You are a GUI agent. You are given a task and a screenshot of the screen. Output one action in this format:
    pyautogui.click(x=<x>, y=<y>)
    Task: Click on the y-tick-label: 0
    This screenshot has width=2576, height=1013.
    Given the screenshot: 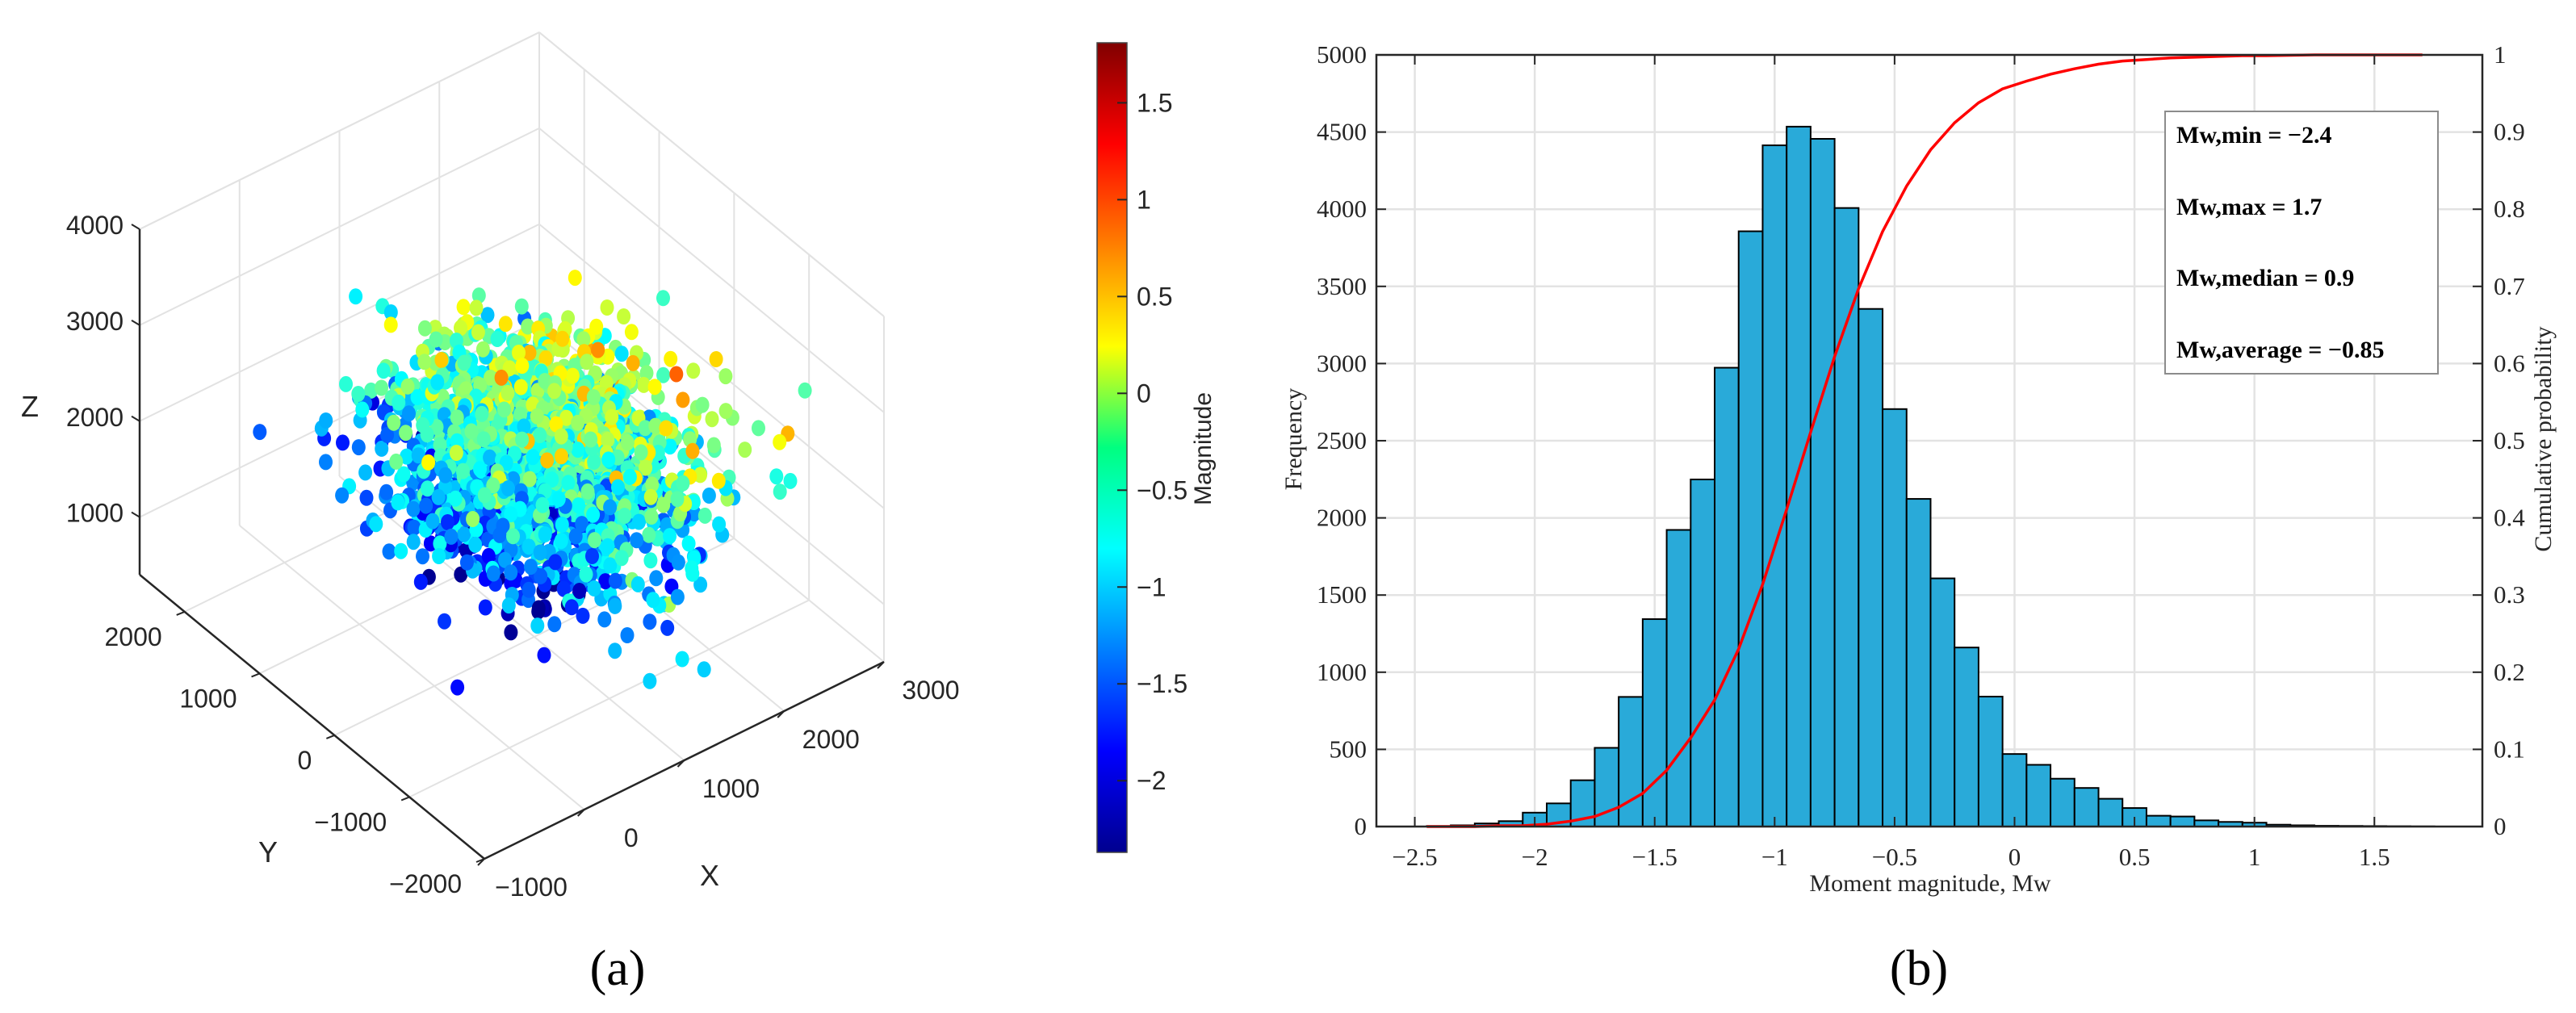 What is the action you would take?
    pyautogui.click(x=305, y=760)
    